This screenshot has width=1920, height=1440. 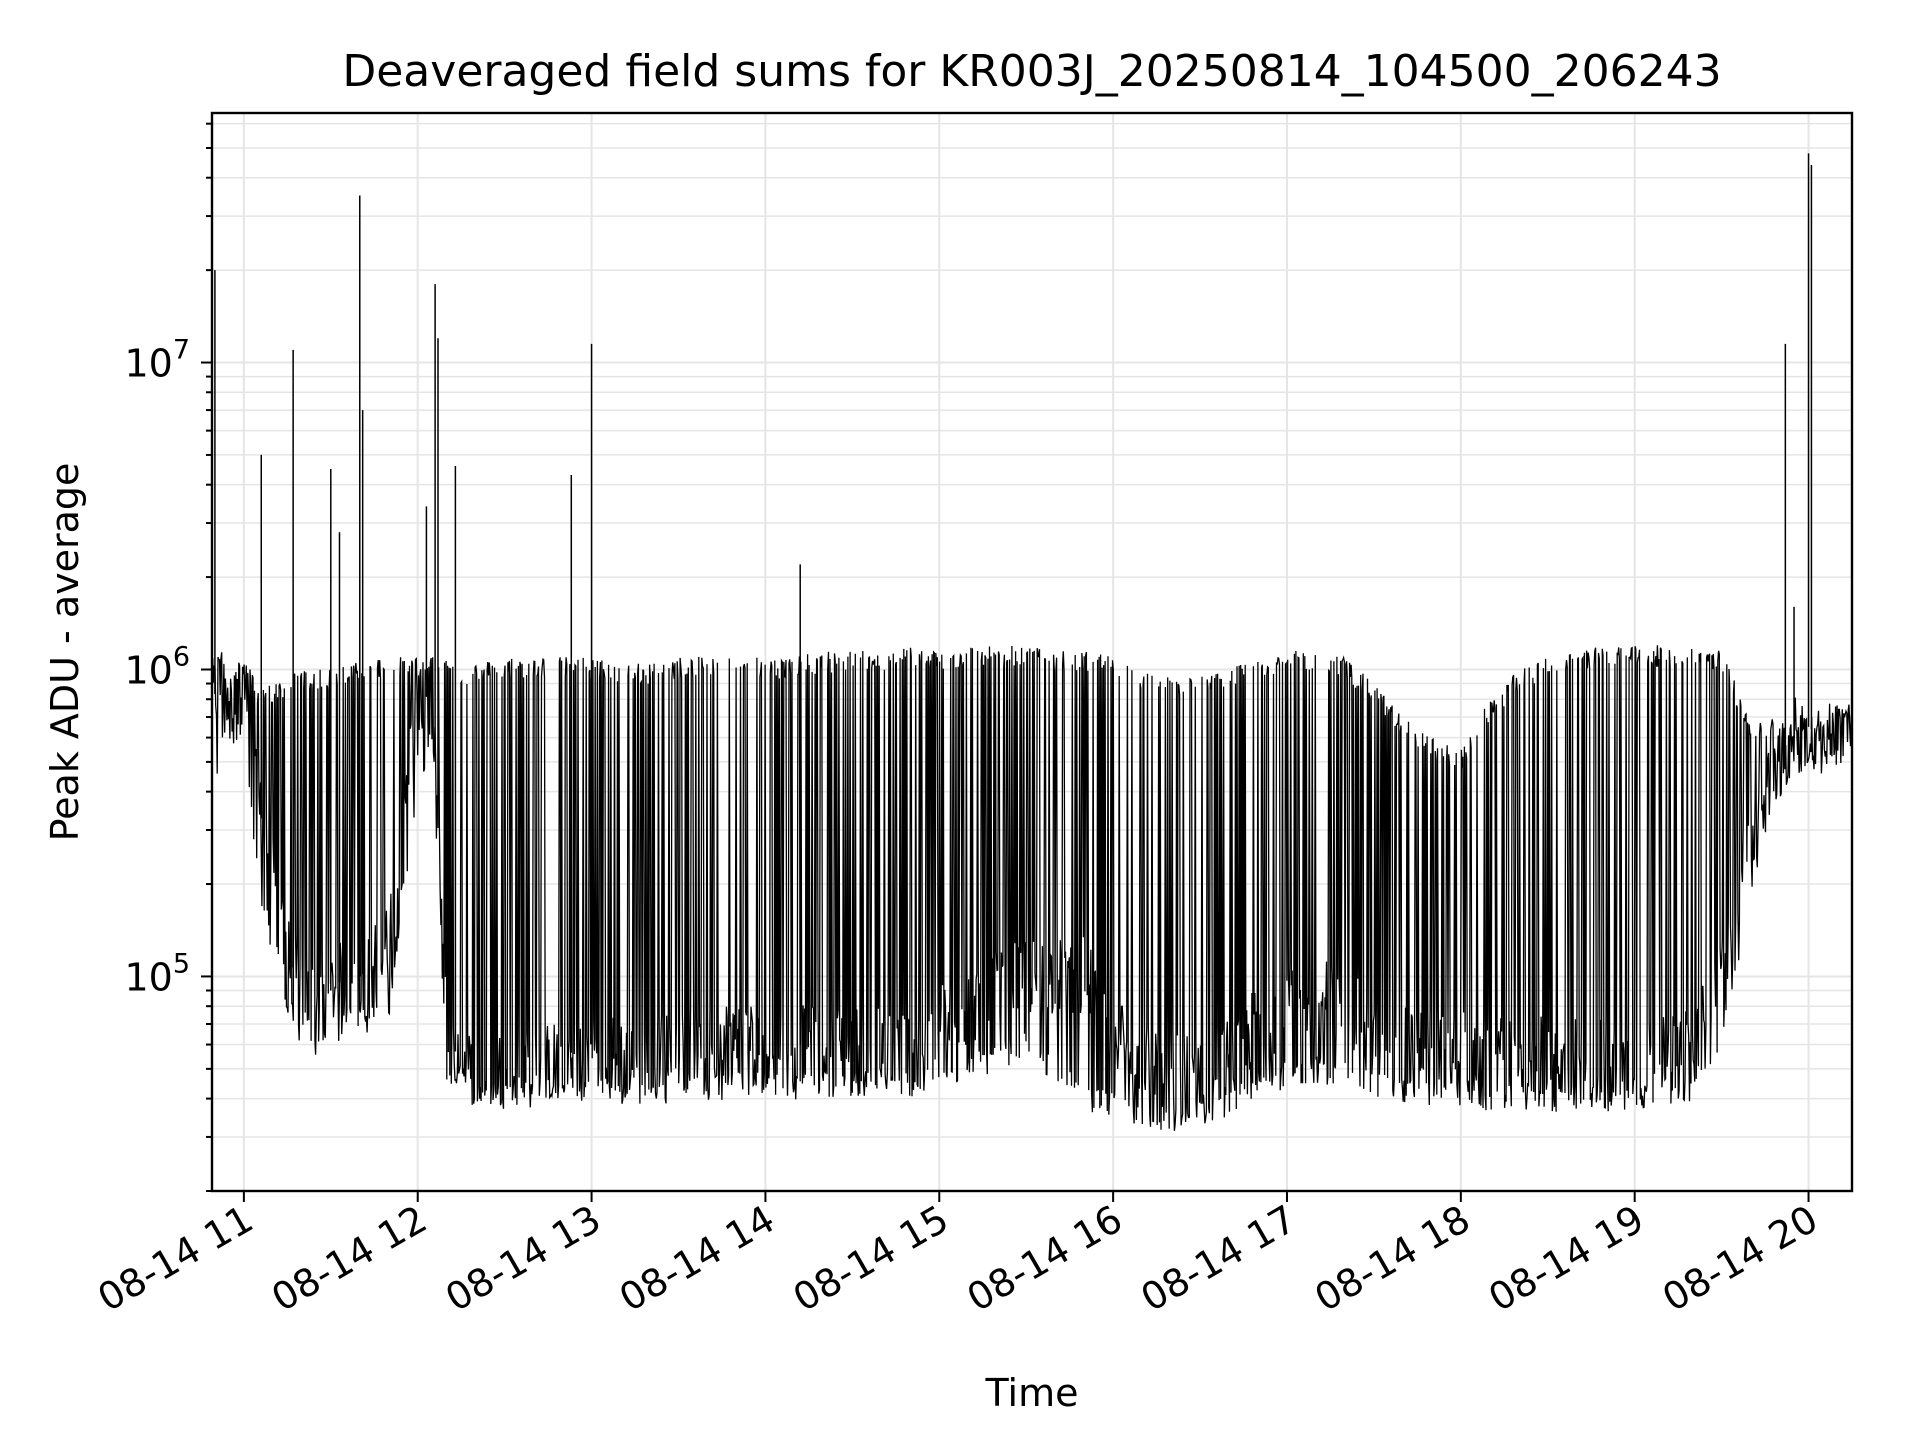 I want to click on x-axis-label: Time, so click(x=1032, y=1393).